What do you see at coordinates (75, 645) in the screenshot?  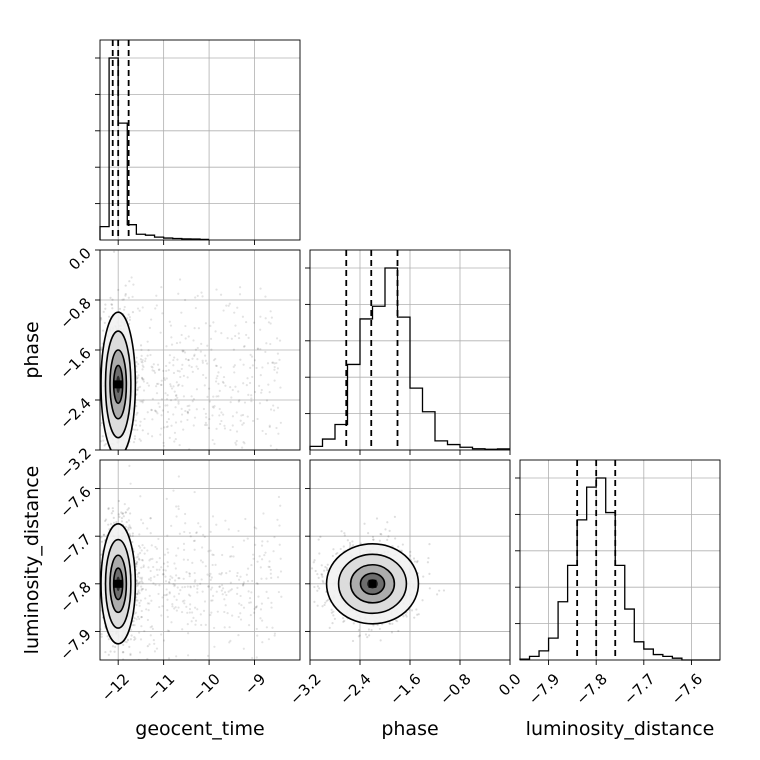 I see `y-tick-label: −7.9` at bounding box center [75, 645].